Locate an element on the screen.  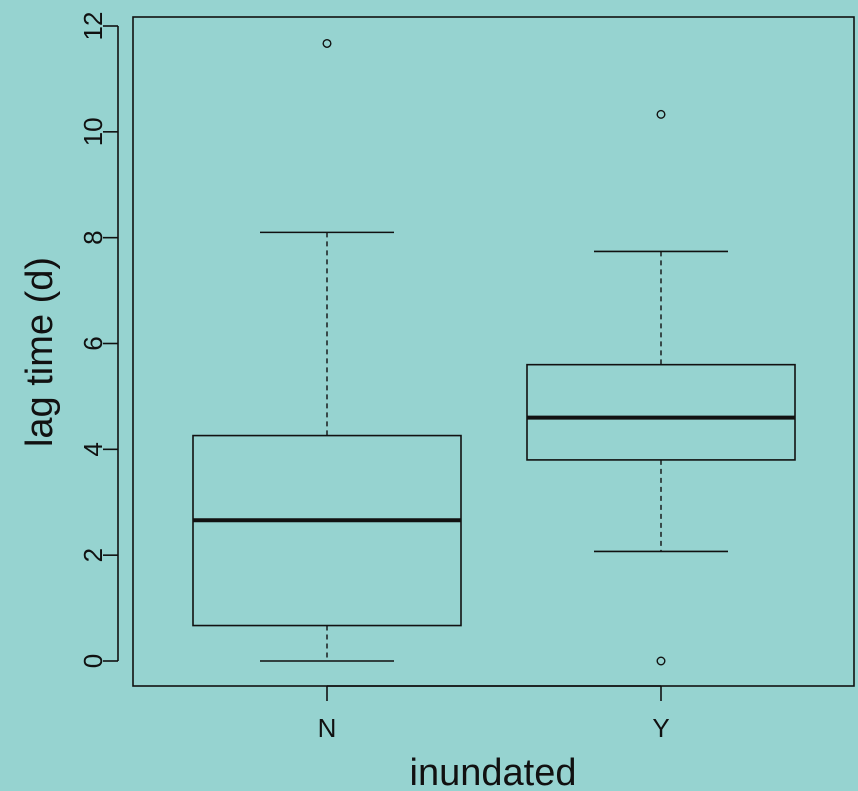
y-tick-label: 0 is located at coordinates (93, 661).